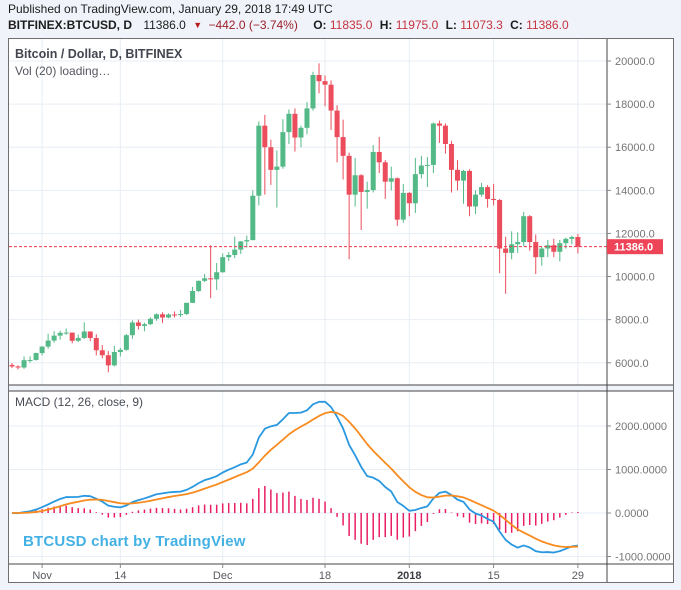  I want to click on svg-text: Nov, so click(42, 576).